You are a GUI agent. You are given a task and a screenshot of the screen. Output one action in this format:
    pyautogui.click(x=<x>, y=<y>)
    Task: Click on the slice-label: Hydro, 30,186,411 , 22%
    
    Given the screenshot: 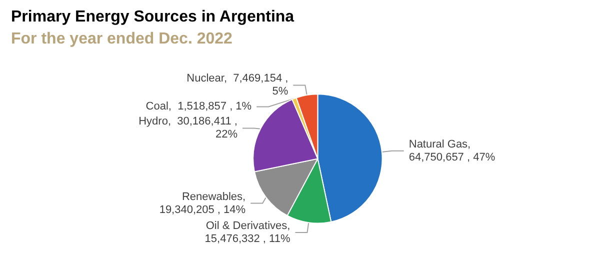 What is the action you would take?
    pyautogui.click(x=188, y=128)
    